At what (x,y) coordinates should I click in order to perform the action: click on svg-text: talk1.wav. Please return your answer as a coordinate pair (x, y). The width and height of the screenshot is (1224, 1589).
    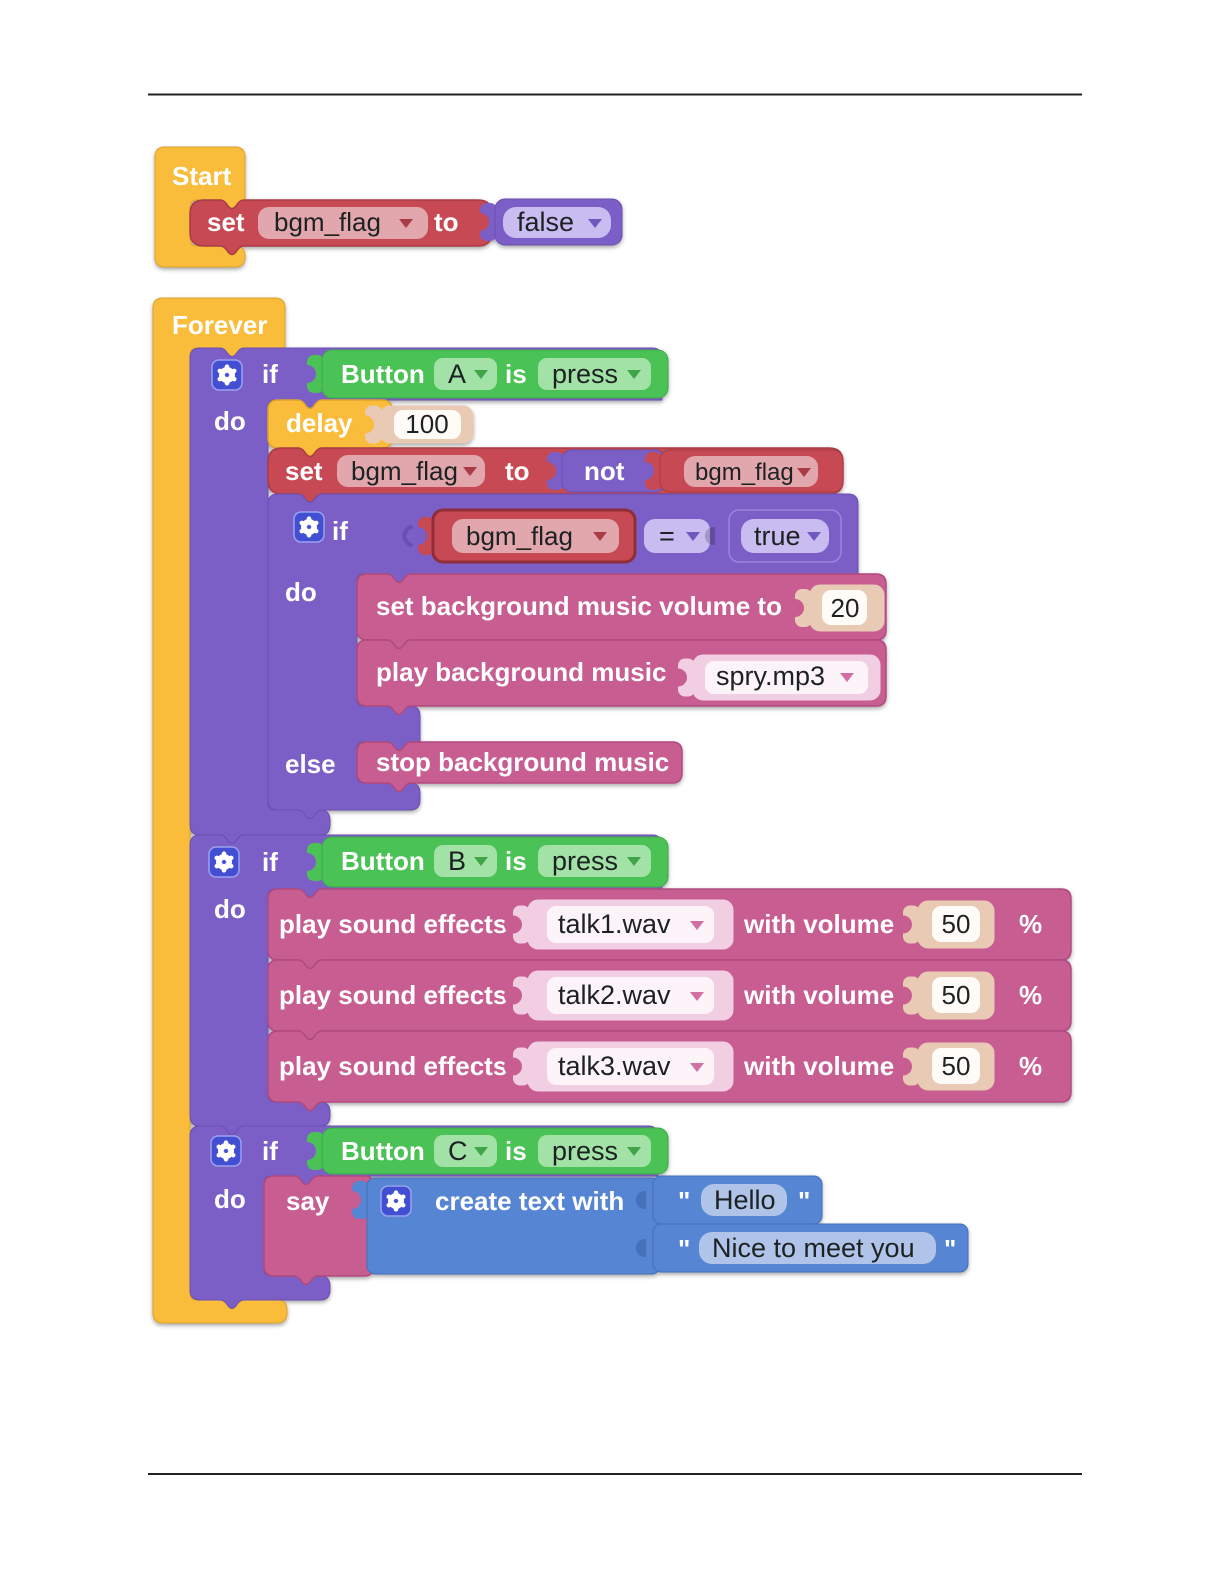
    Looking at the image, I should click on (614, 924).